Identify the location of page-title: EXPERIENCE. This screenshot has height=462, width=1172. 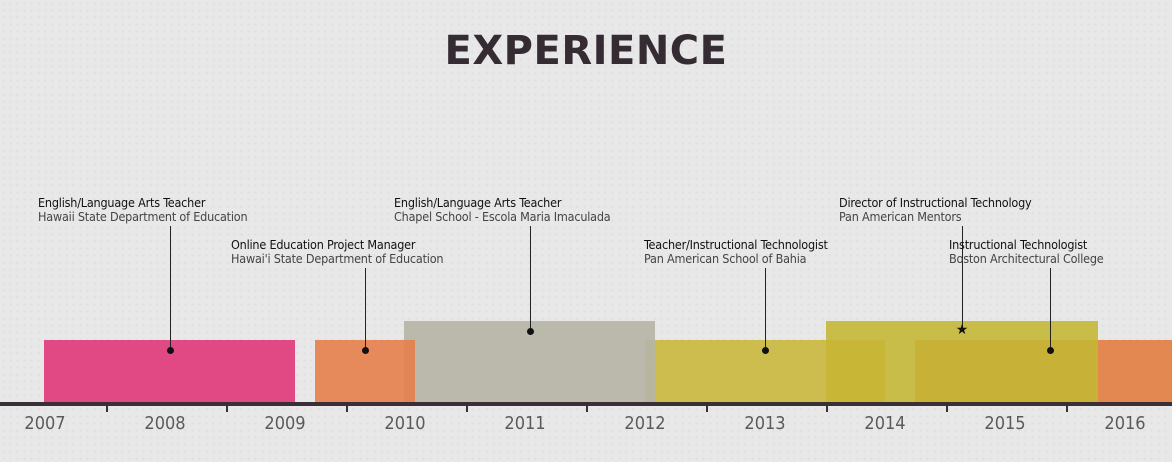
(586, 51).